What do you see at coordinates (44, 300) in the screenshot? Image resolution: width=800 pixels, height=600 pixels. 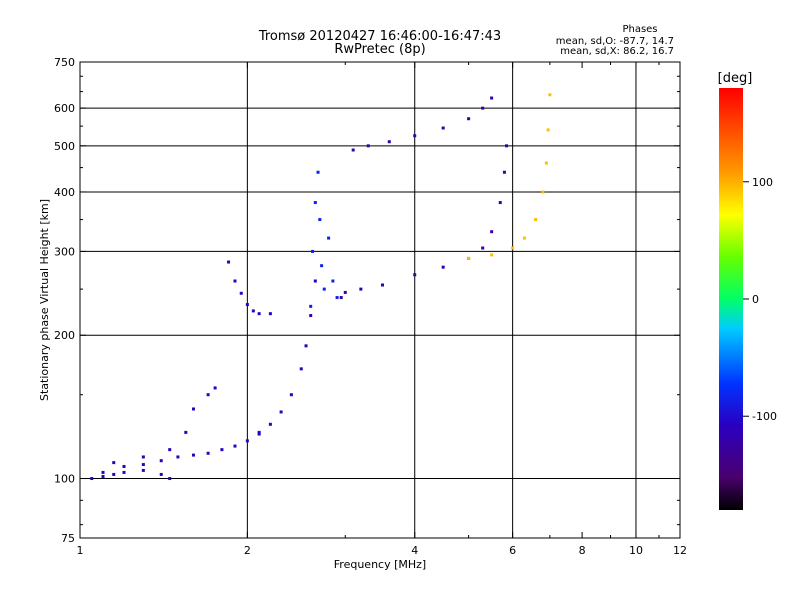 I see `y-axis-label: Stationary phase Virtual Height [km]` at bounding box center [44, 300].